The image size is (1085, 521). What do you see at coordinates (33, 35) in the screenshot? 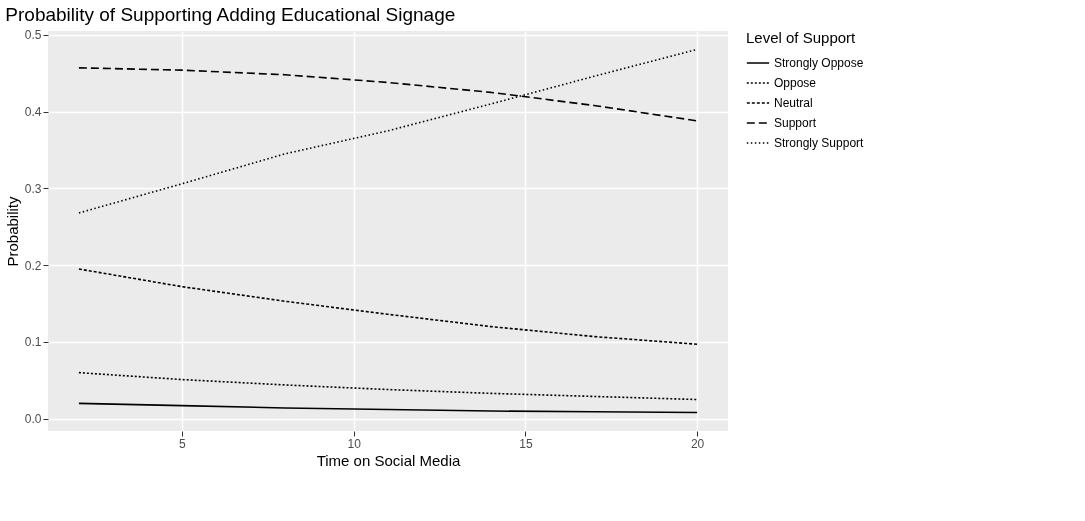
I see `y-tick-label: 0.5` at bounding box center [33, 35].